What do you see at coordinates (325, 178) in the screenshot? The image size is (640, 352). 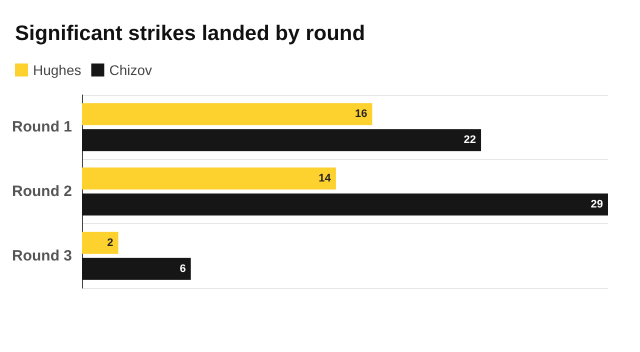 I see `data-label: 14` at bounding box center [325, 178].